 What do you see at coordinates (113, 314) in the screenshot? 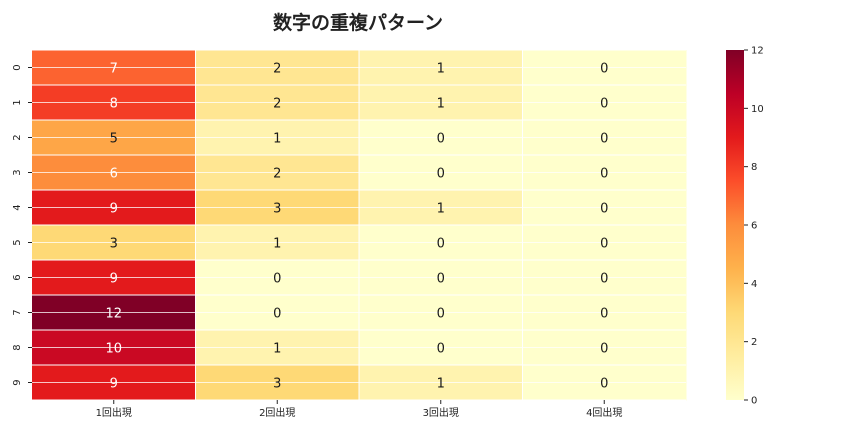
I see `cell-value-label: 12` at bounding box center [113, 314].